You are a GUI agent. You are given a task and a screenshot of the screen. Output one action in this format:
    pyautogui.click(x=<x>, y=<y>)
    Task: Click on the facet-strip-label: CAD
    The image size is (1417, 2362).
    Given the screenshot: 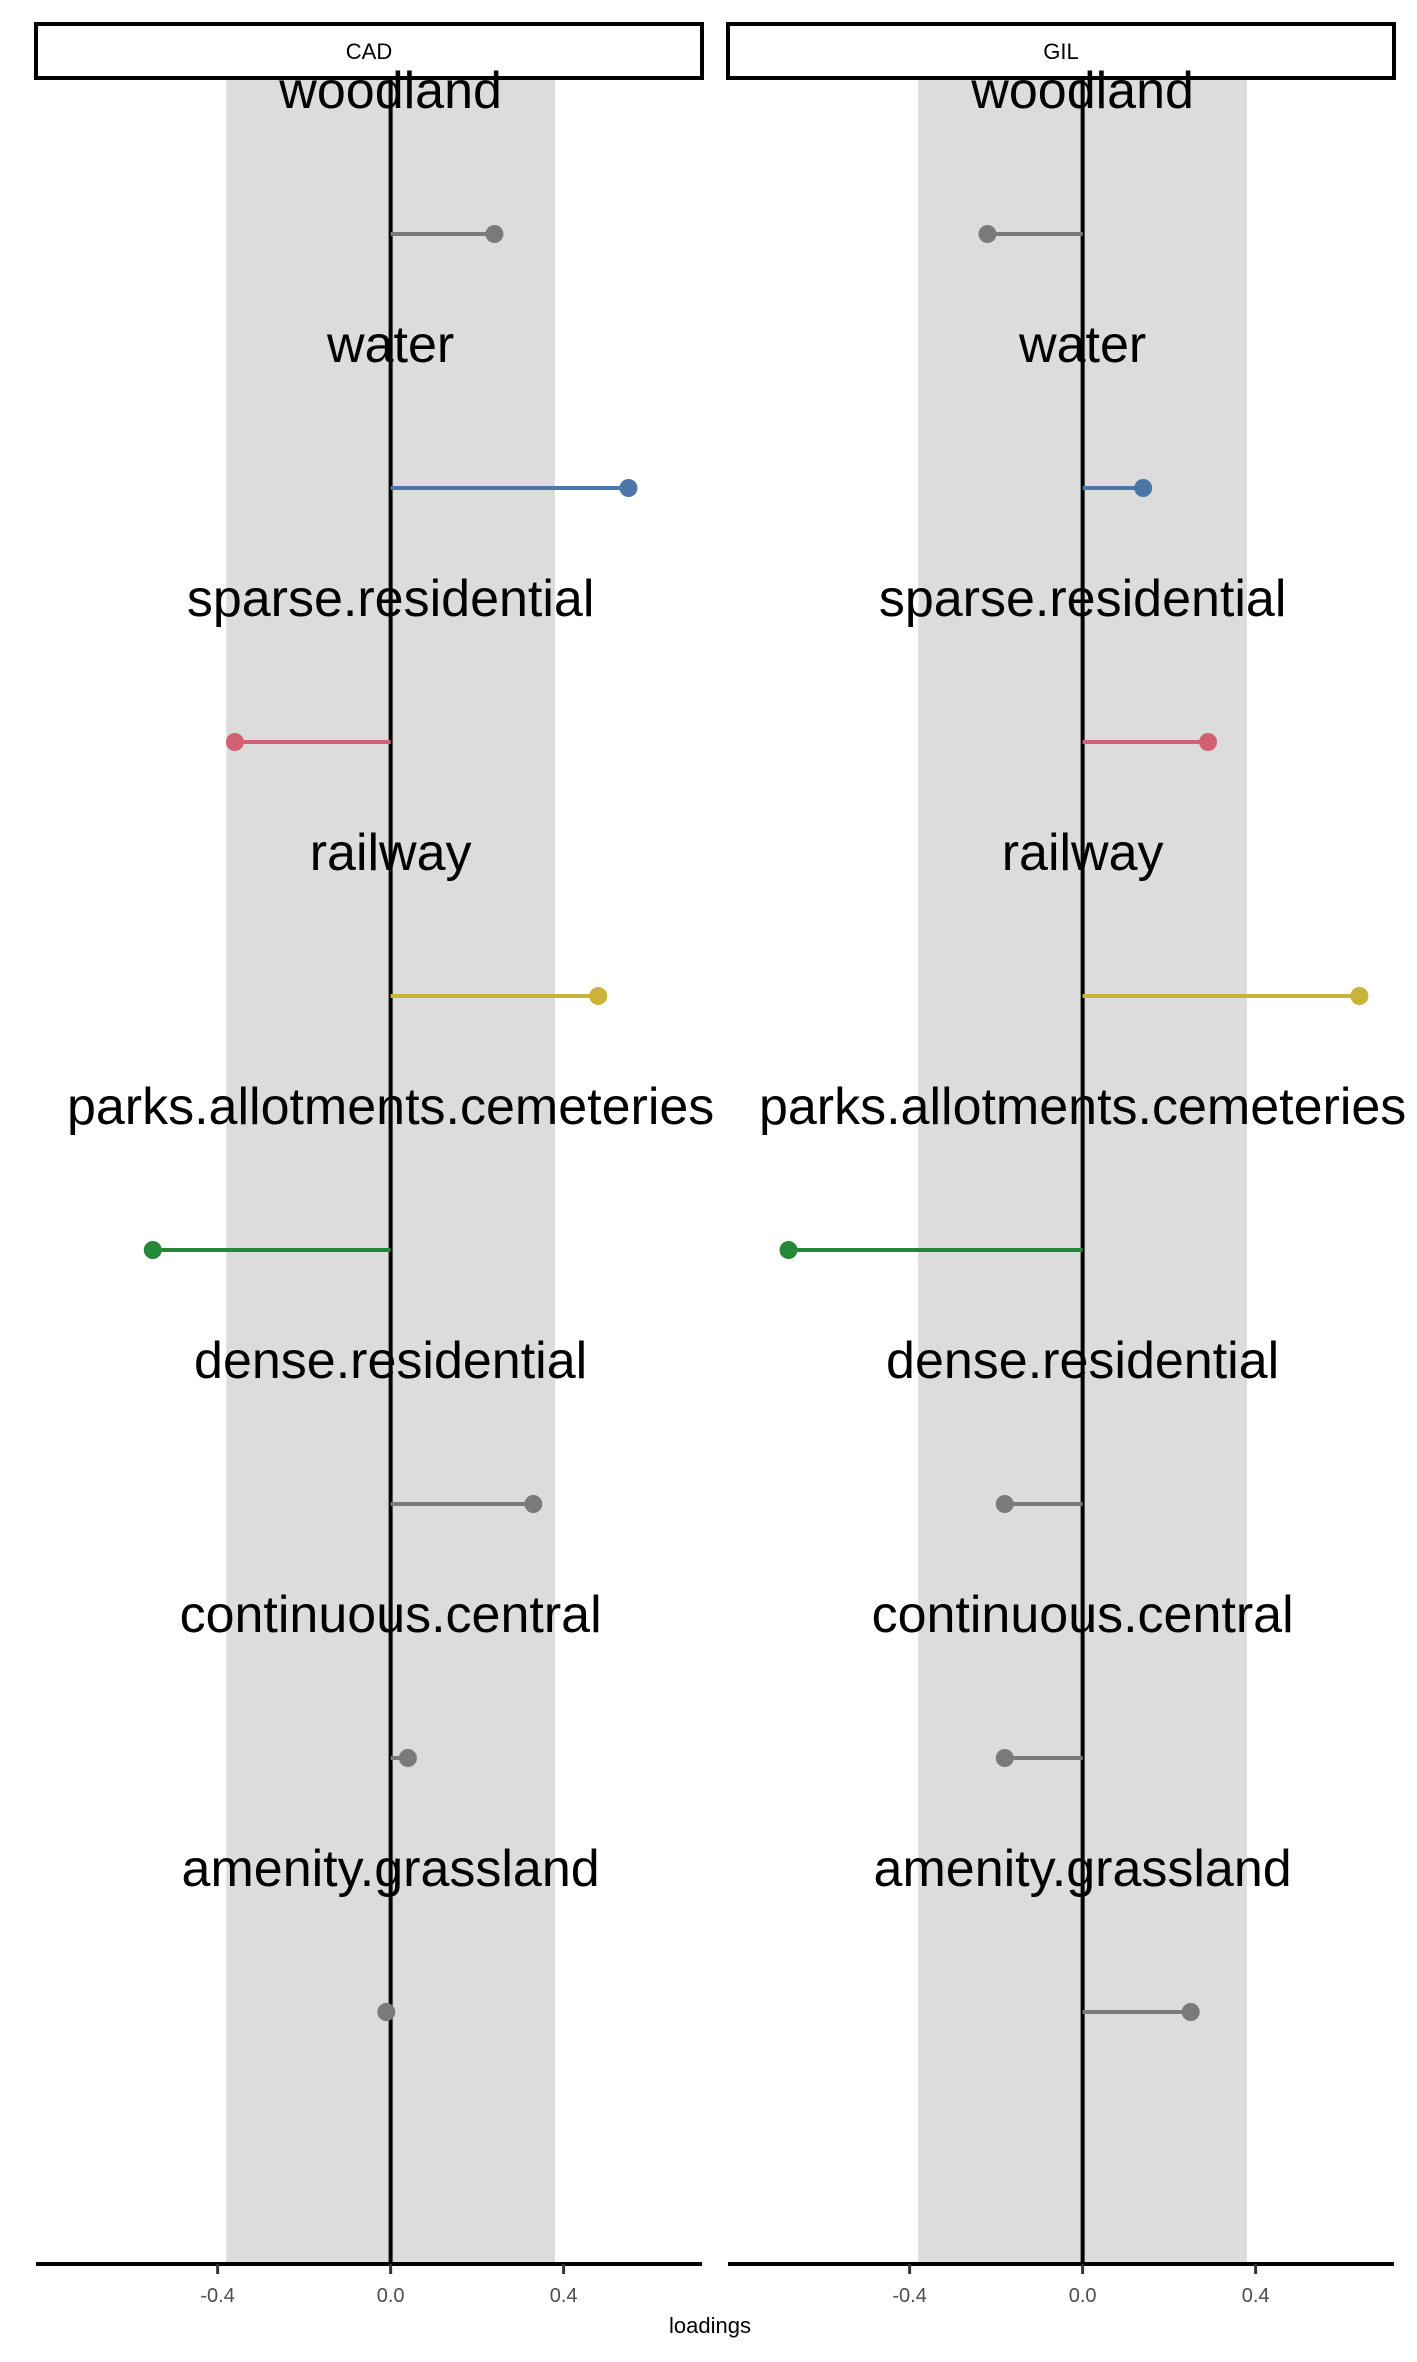 What is the action you would take?
    pyautogui.click(x=369, y=51)
    